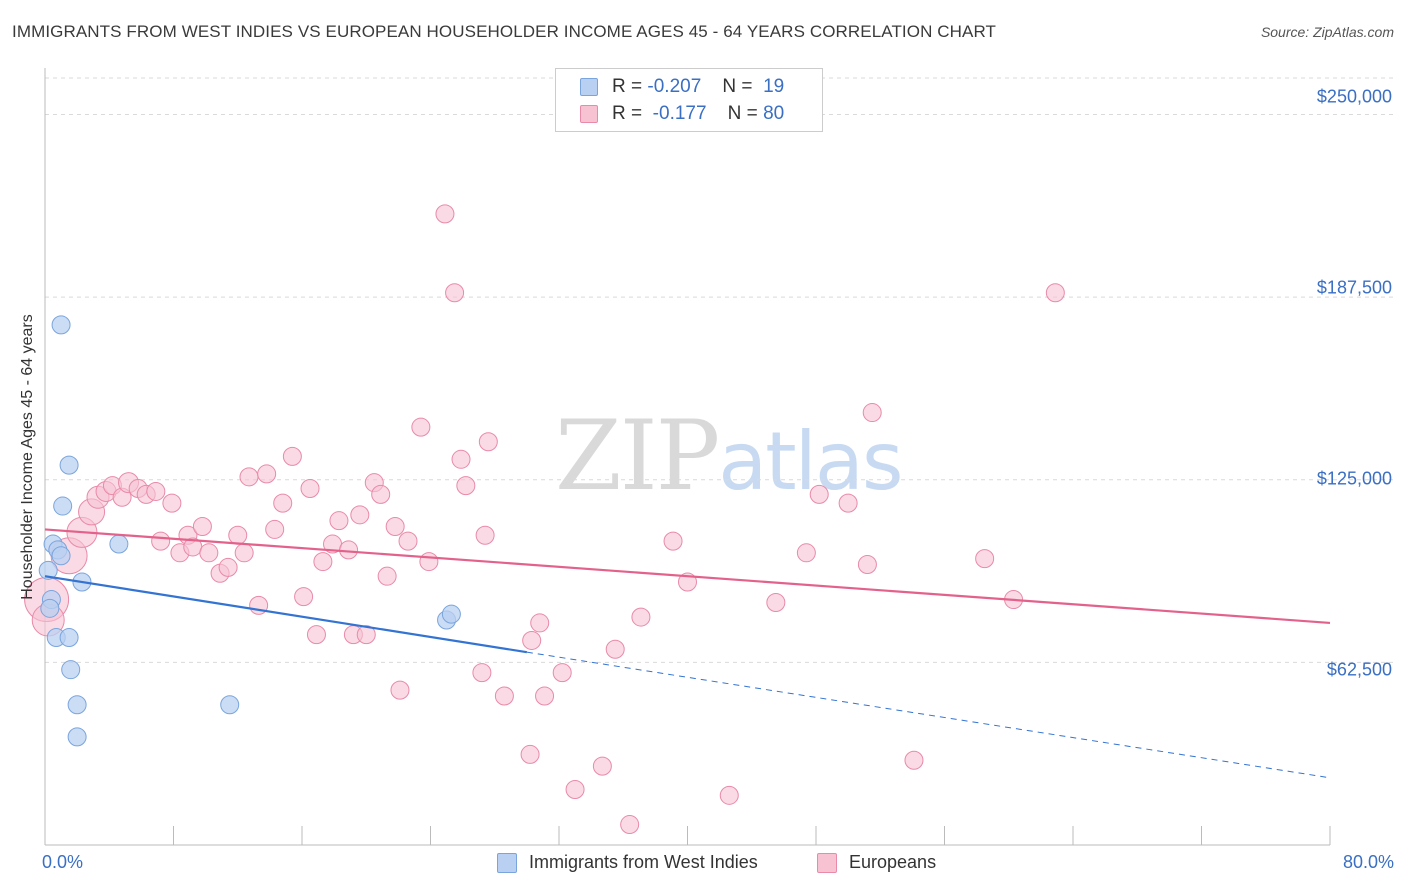 This screenshot has height=892, width=1406. What do you see at coordinates (63, 862) in the screenshot?
I see `x-tick-label-start: 0.0%` at bounding box center [63, 862].